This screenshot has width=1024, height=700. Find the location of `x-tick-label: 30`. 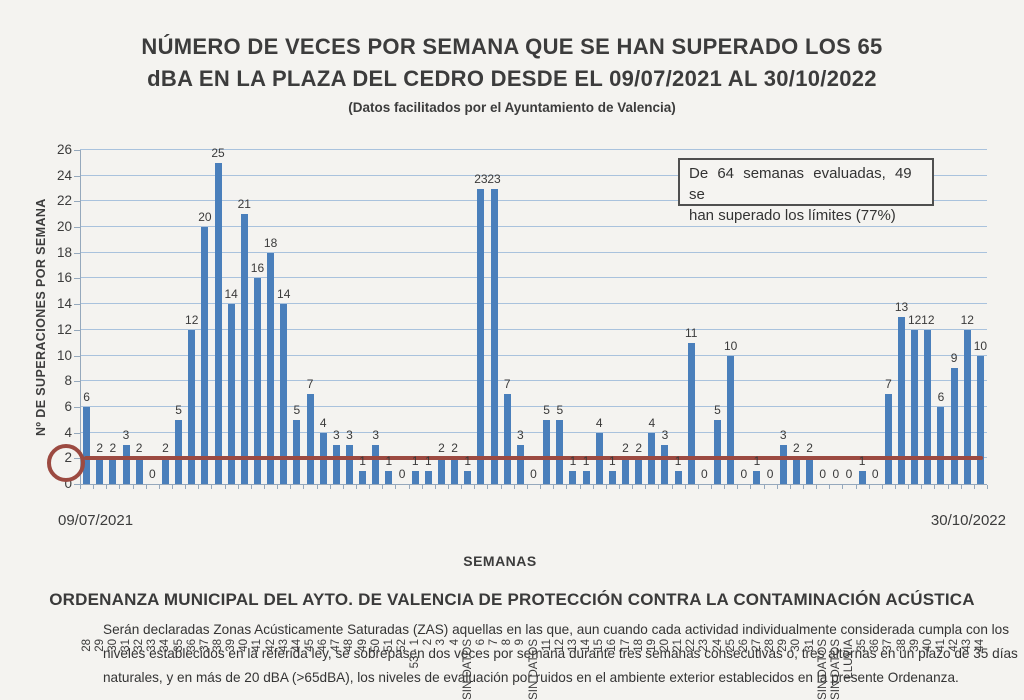

x-tick-label: 30 is located at coordinates (796, 645).